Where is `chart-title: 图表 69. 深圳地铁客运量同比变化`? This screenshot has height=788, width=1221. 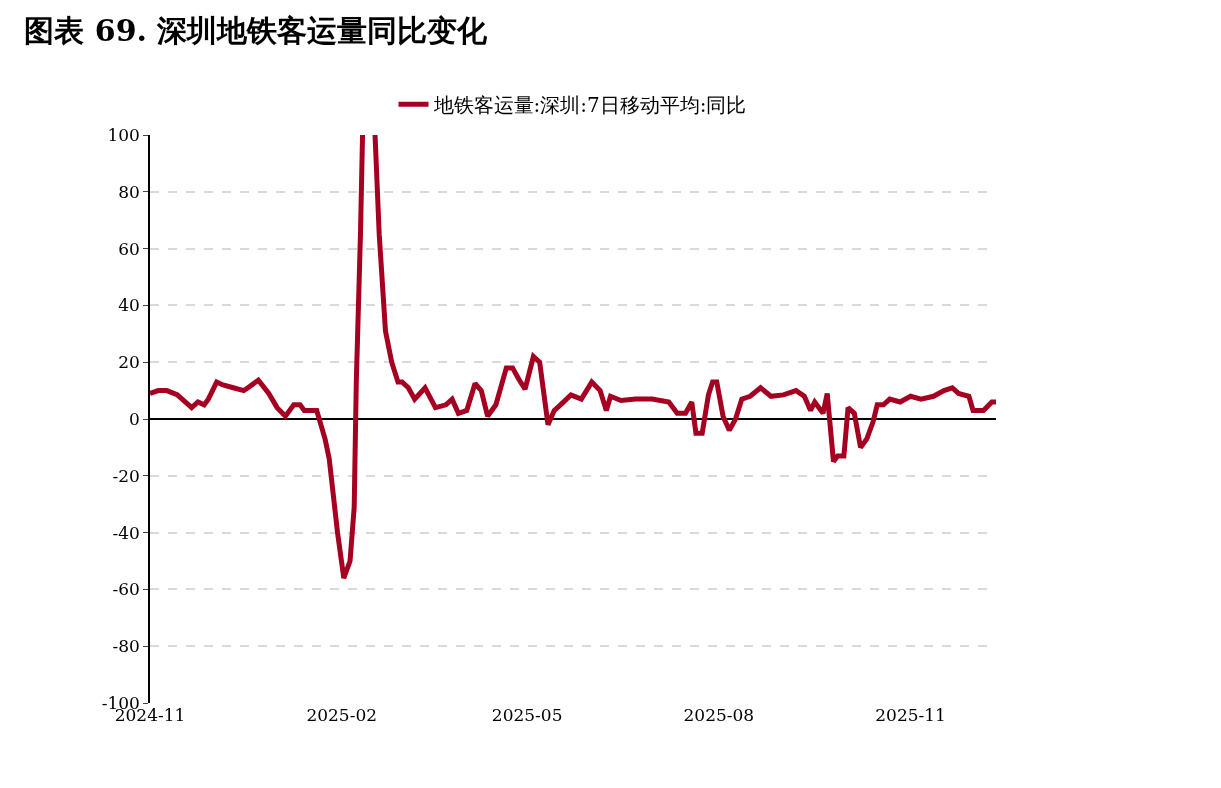 chart-title: 图表 69. 深圳地铁客运量同比变化 is located at coordinates (256, 30).